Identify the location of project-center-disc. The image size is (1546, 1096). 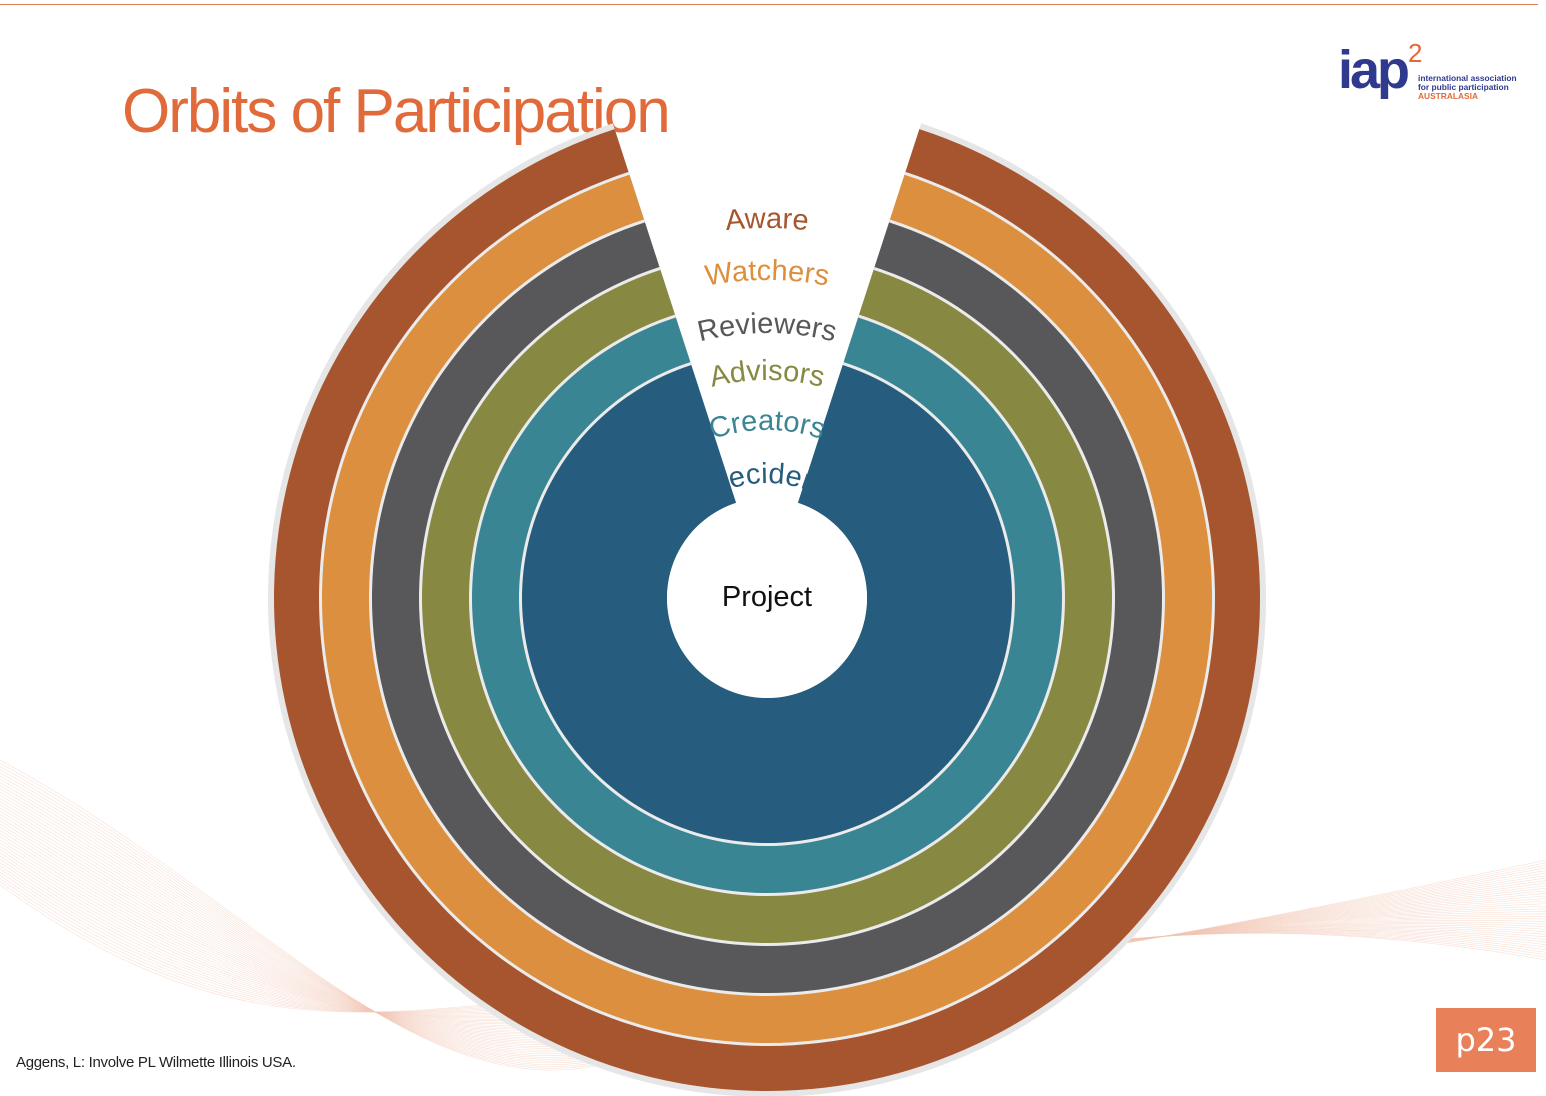
(767, 598).